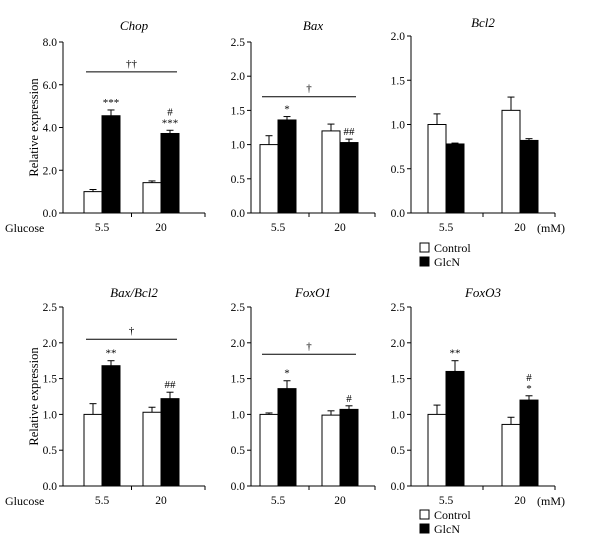 Image resolution: width=600 pixels, height=559 pixels. I want to click on panel-title: Bcl2, so click(483, 22).